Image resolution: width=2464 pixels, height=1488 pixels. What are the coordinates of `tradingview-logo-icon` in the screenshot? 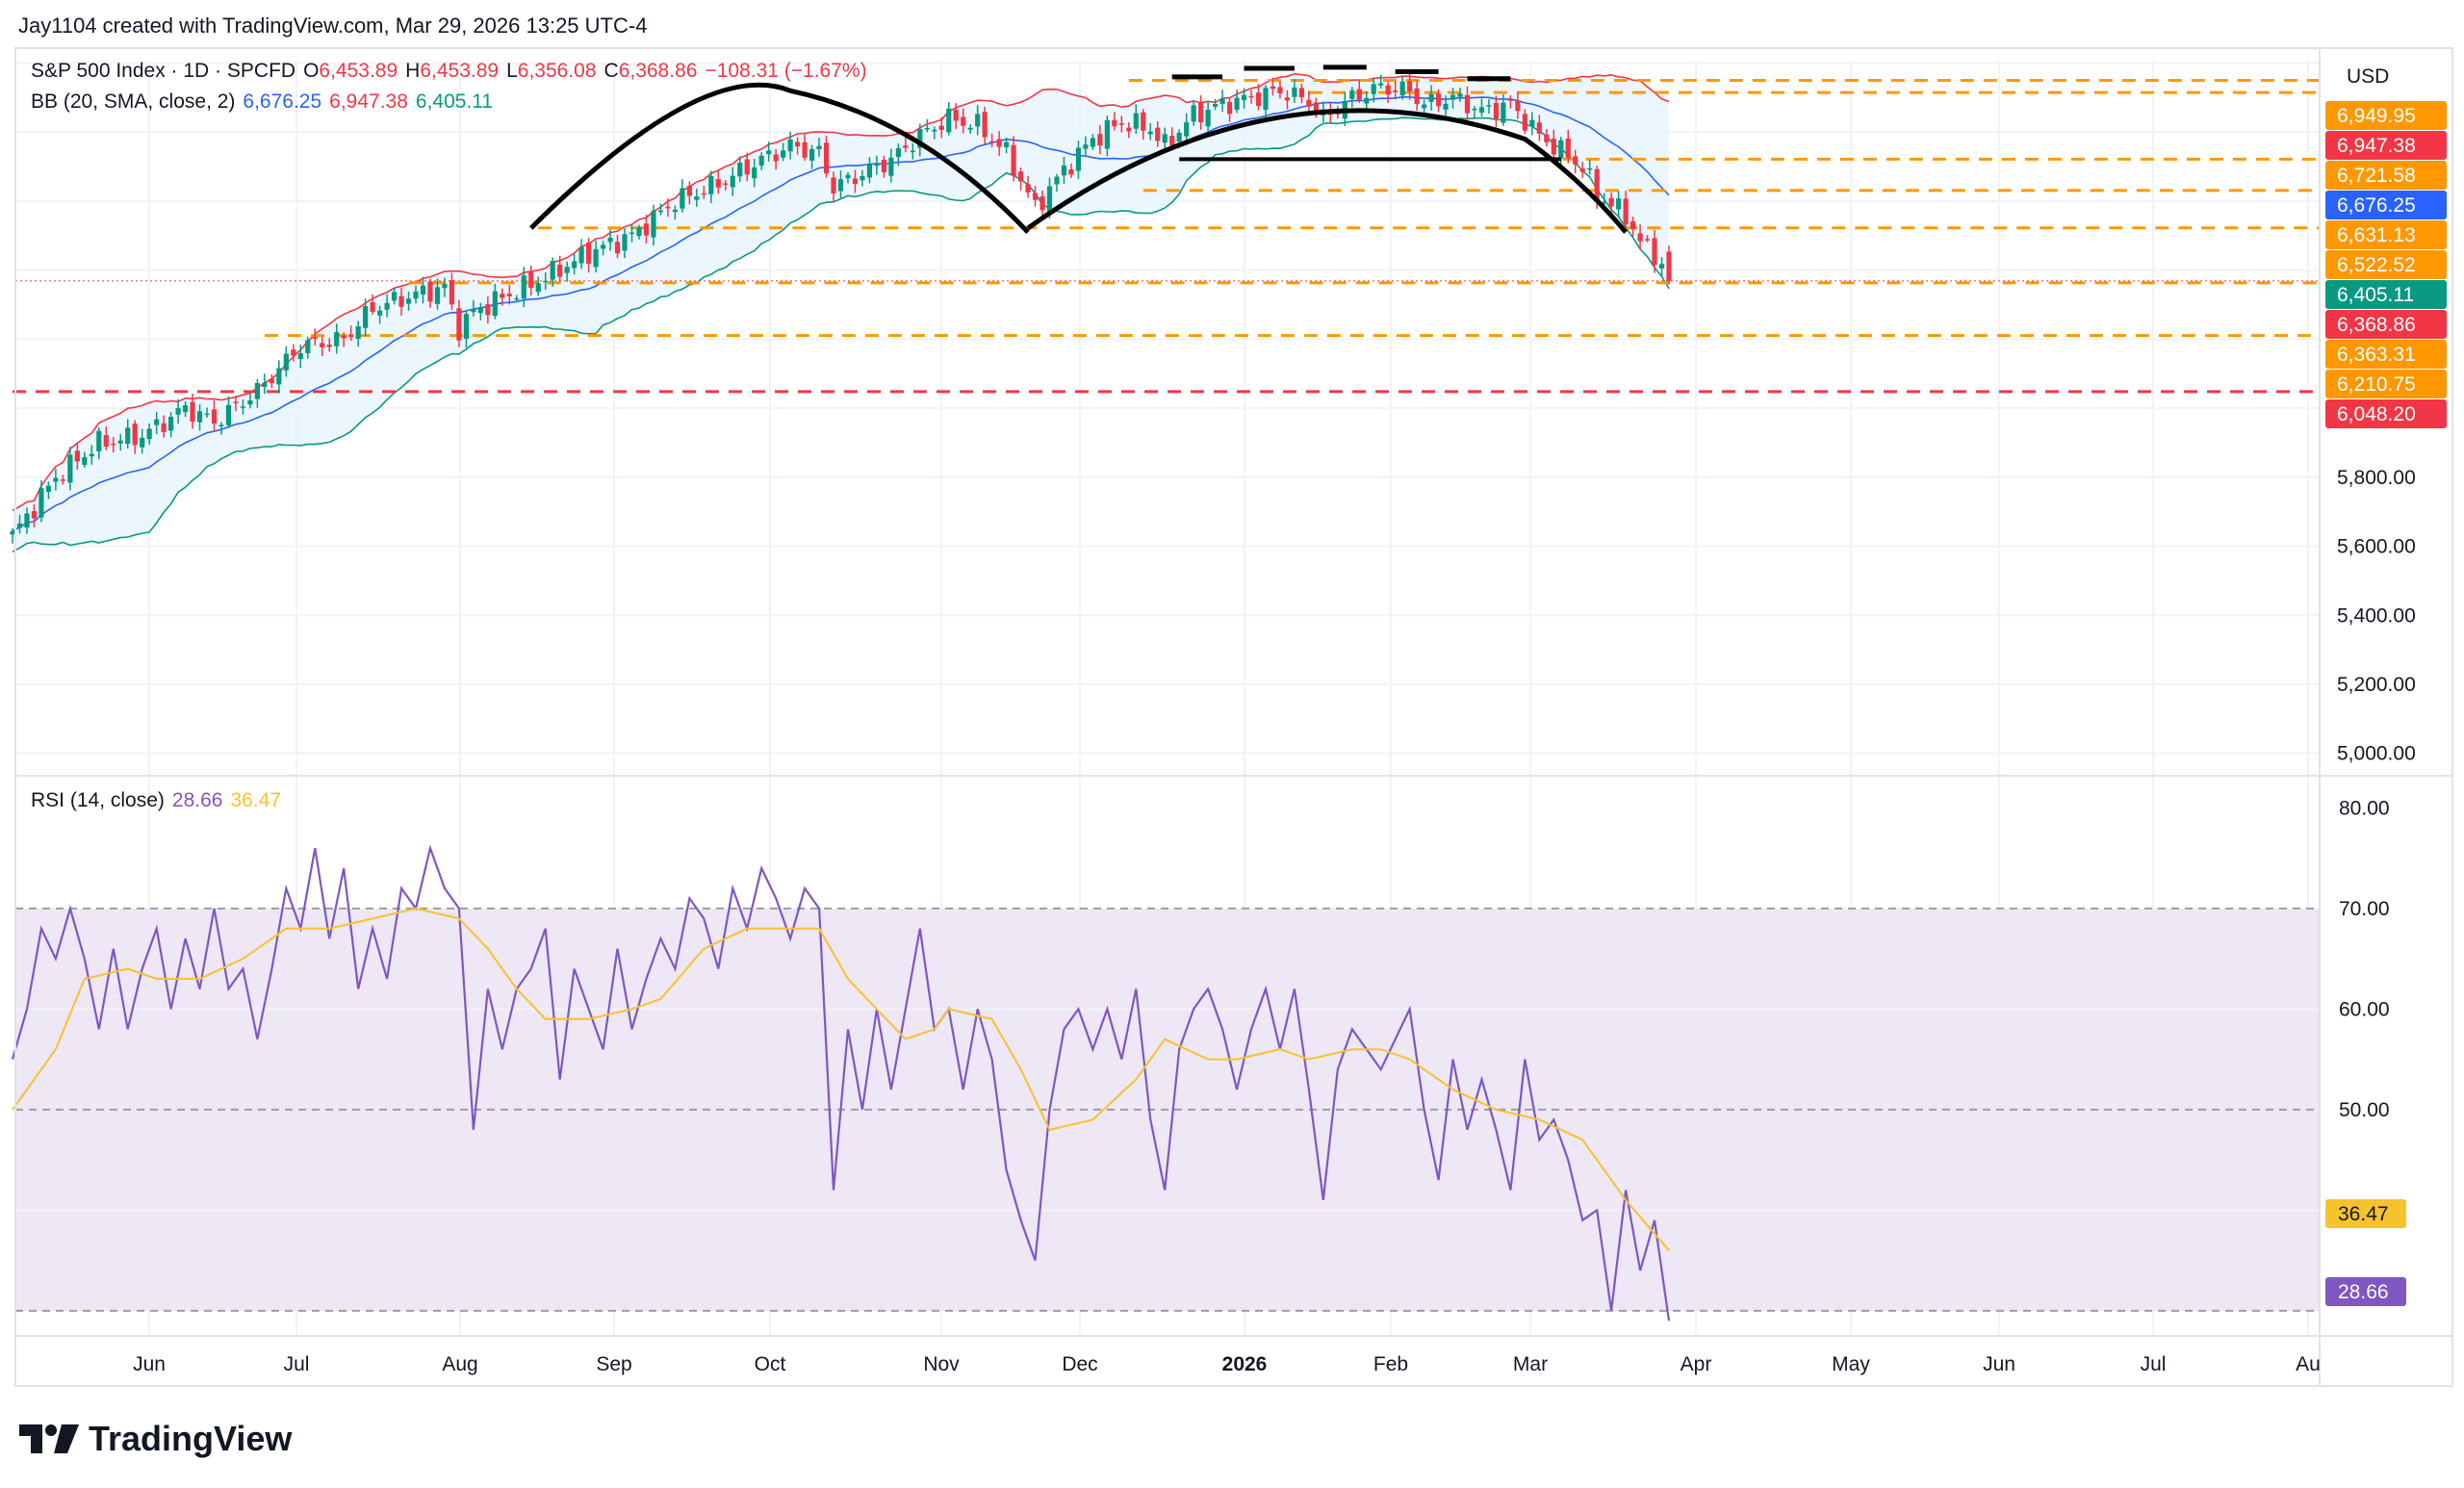 It's located at (49, 1439).